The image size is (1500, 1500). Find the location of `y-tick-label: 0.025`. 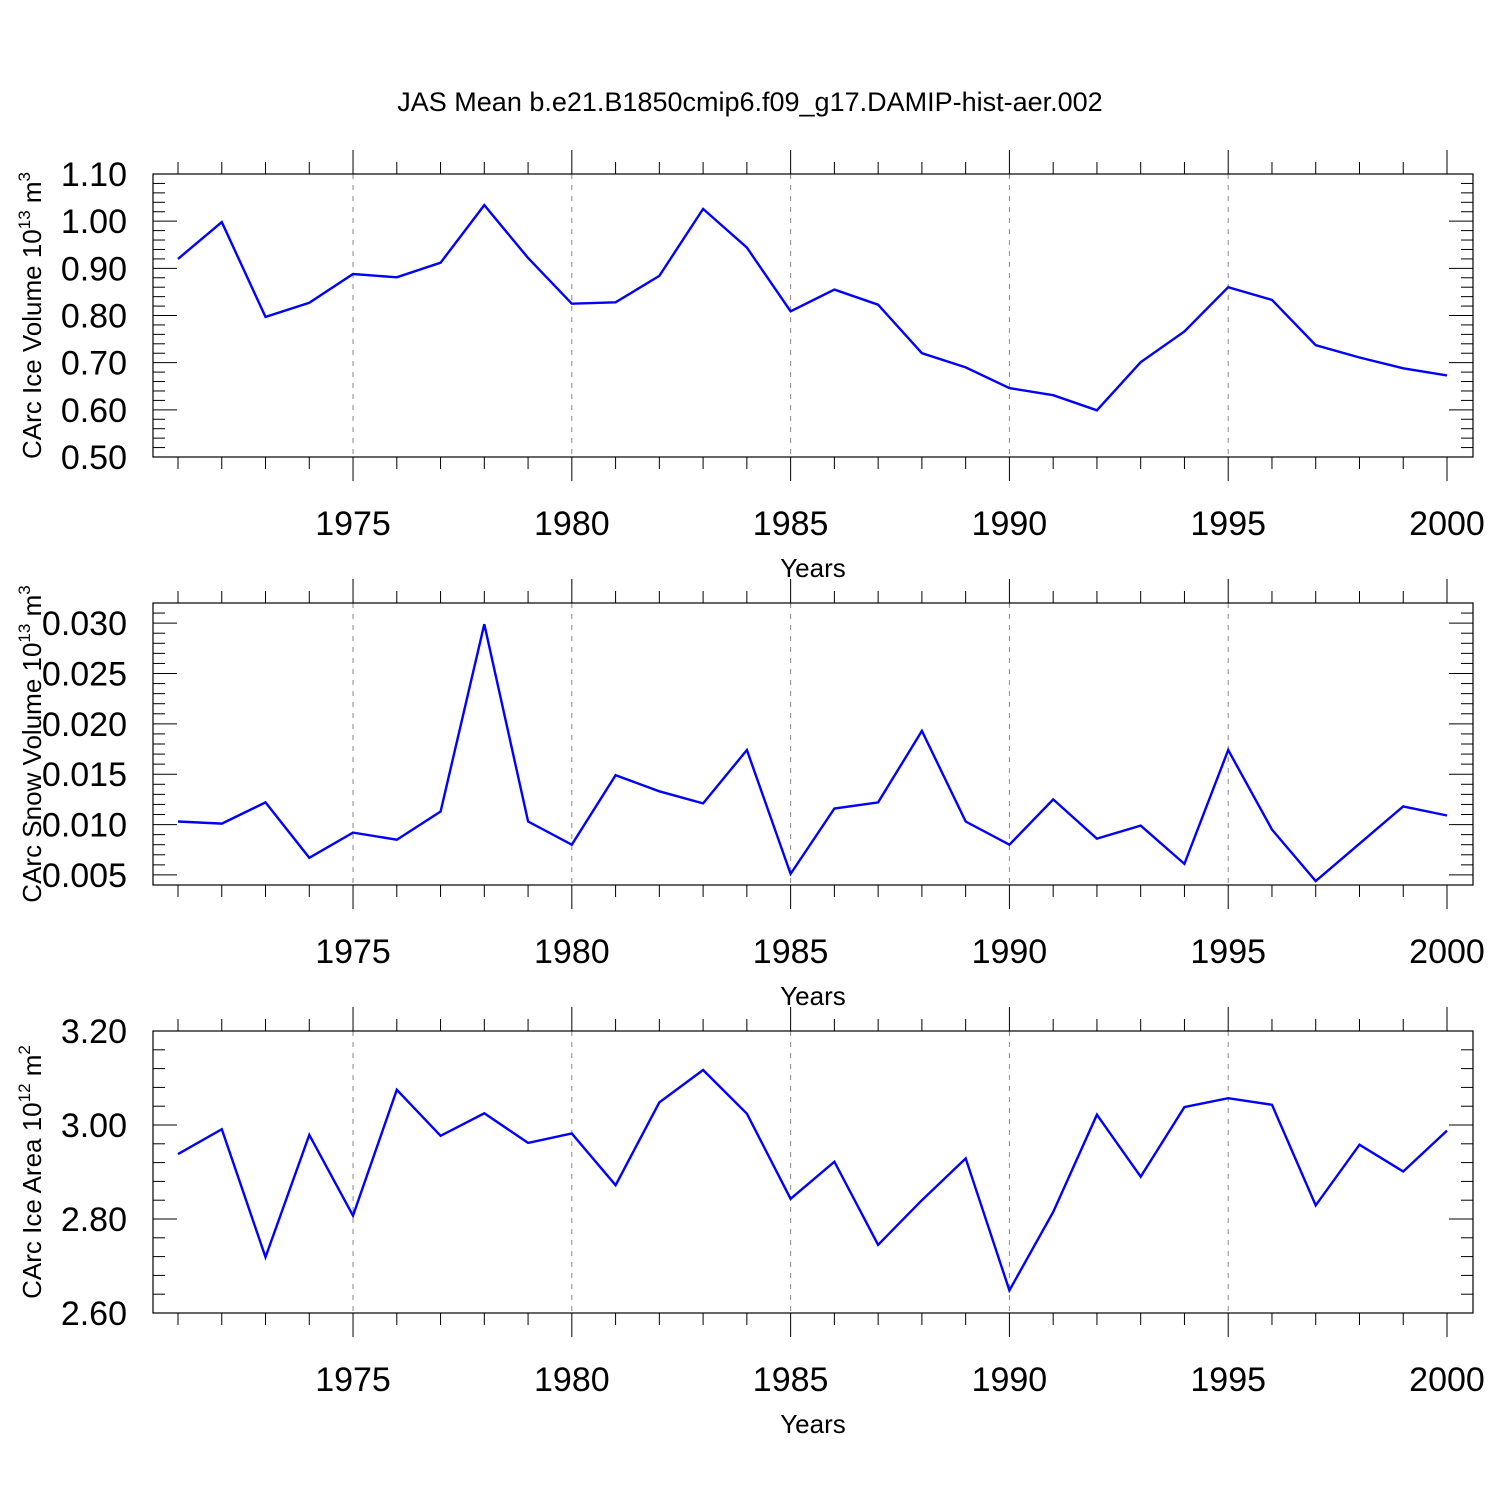

y-tick-label: 0.025 is located at coordinates (84, 675).